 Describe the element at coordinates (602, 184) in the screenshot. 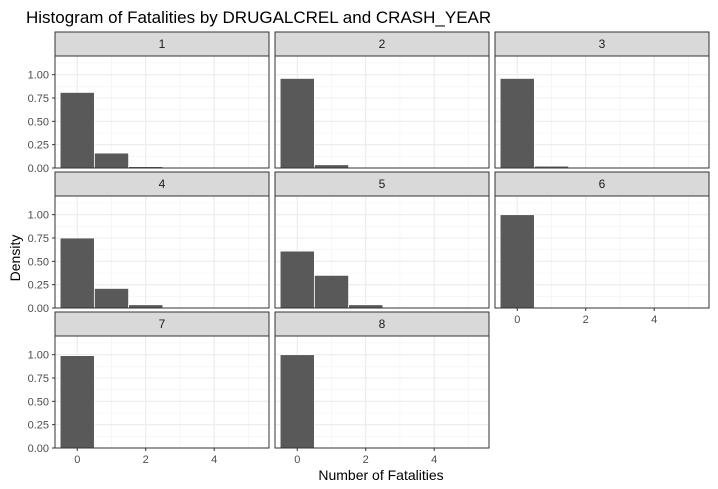

I see `facet-strip-label: 6` at that location.